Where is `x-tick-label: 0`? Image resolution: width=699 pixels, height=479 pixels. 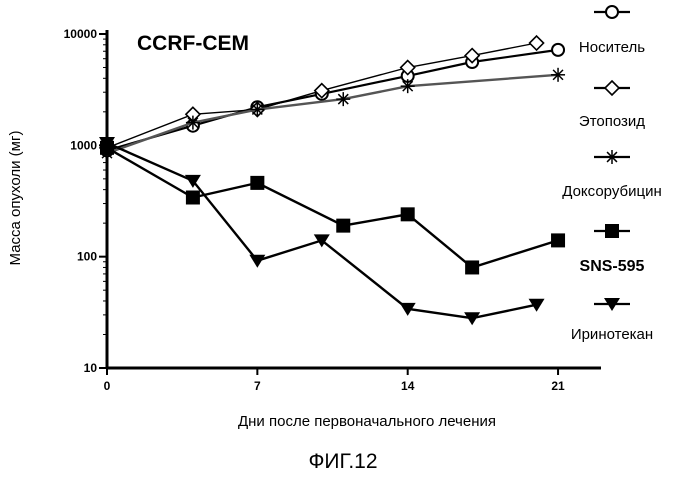 x-tick-label: 0 is located at coordinates (107, 386).